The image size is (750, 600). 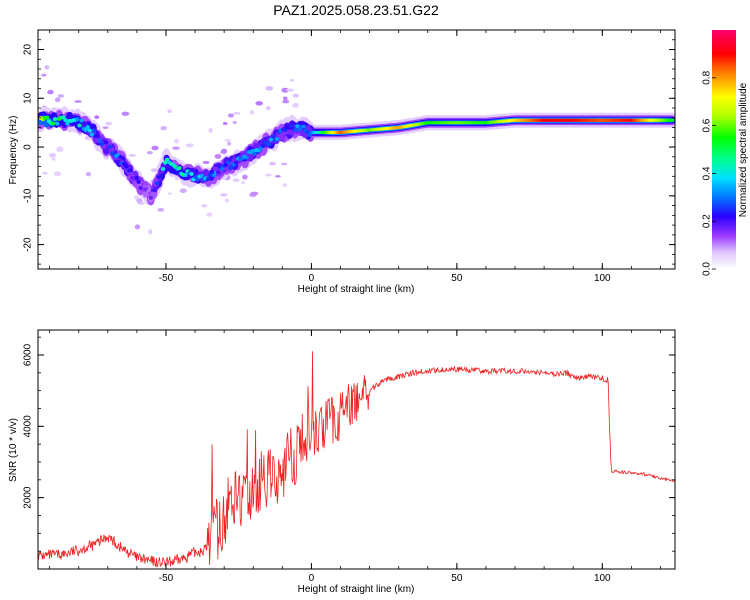 I want to click on x-tick-label: 100, so click(x=602, y=578).